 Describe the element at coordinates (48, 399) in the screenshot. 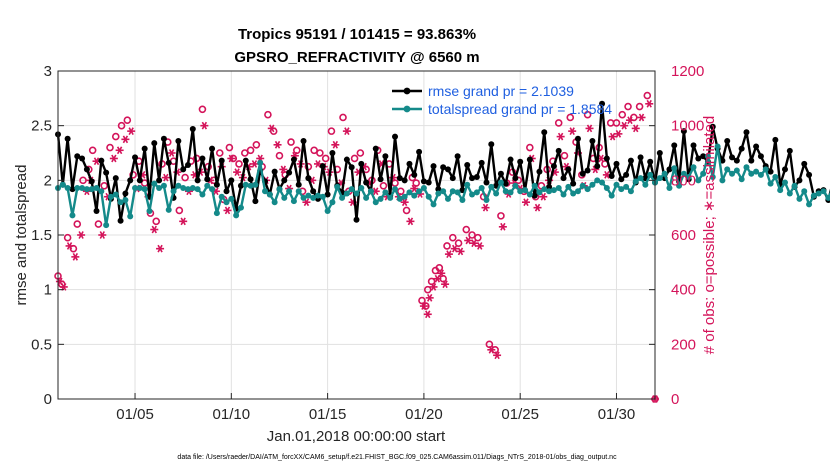

I see `y-tick-label-left: 0` at that location.